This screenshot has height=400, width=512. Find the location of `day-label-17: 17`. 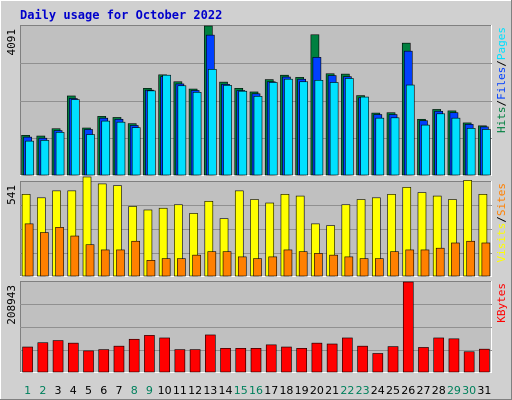

day-label-17: 17 is located at coordinates (271, 390).